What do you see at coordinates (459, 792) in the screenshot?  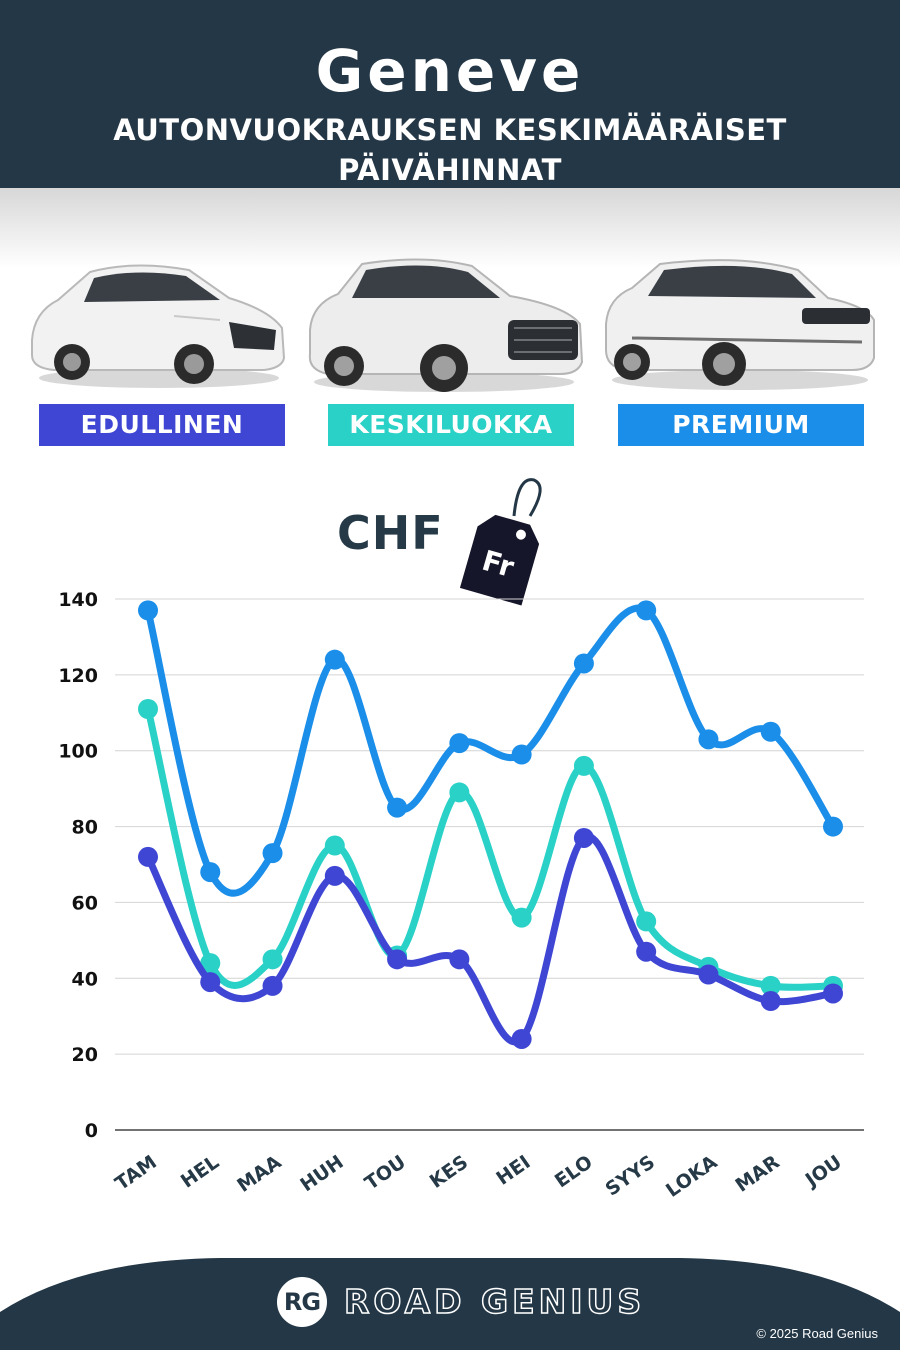 I see `data-point-keskiluokka-kes` at bounding box center [459, 792].